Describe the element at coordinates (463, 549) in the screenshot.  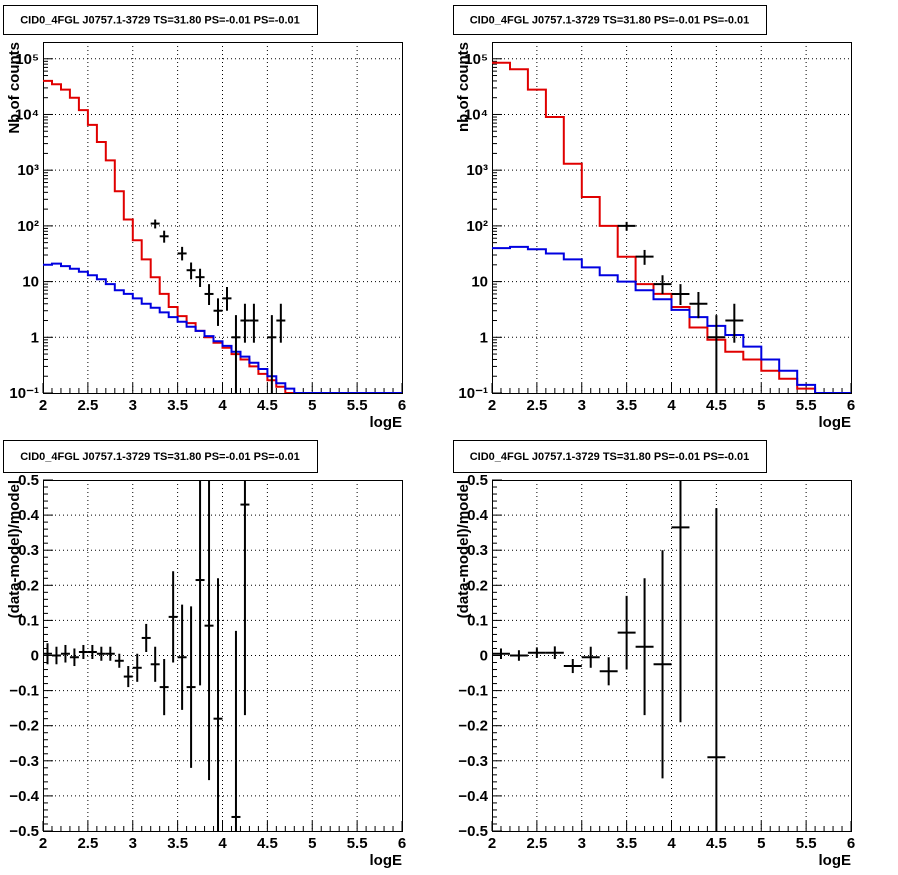
I see `y-axis-title: (data-model)/model` at that location.